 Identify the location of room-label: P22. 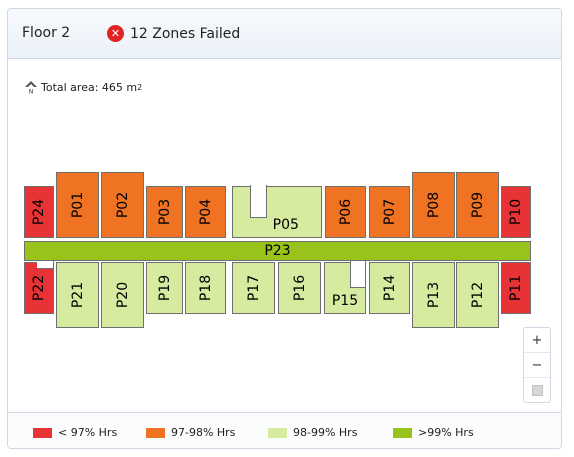
(39, 288).